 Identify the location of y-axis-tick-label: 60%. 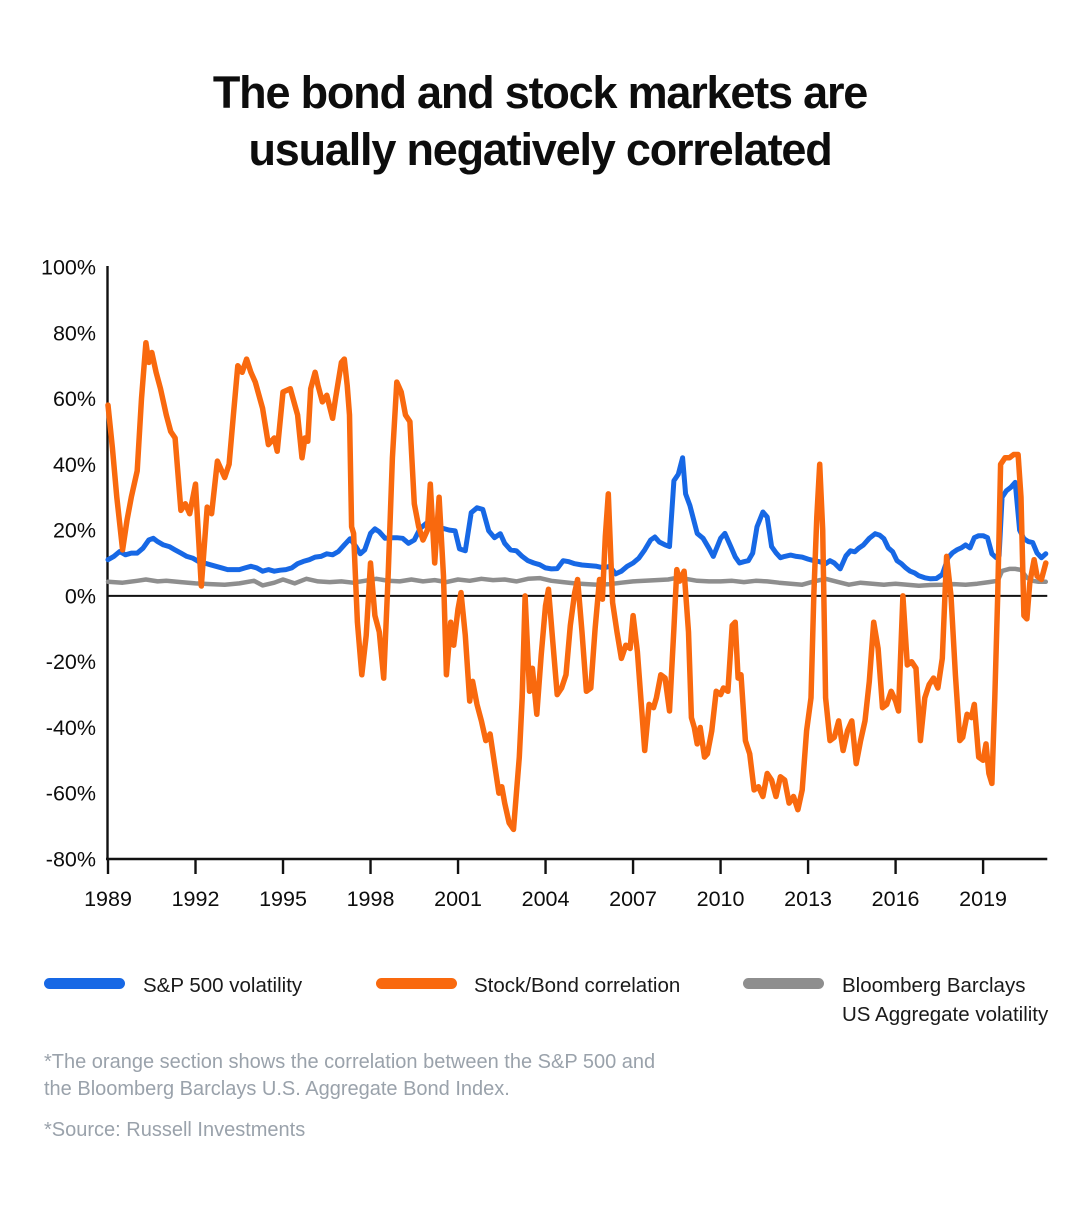
(74, 399).